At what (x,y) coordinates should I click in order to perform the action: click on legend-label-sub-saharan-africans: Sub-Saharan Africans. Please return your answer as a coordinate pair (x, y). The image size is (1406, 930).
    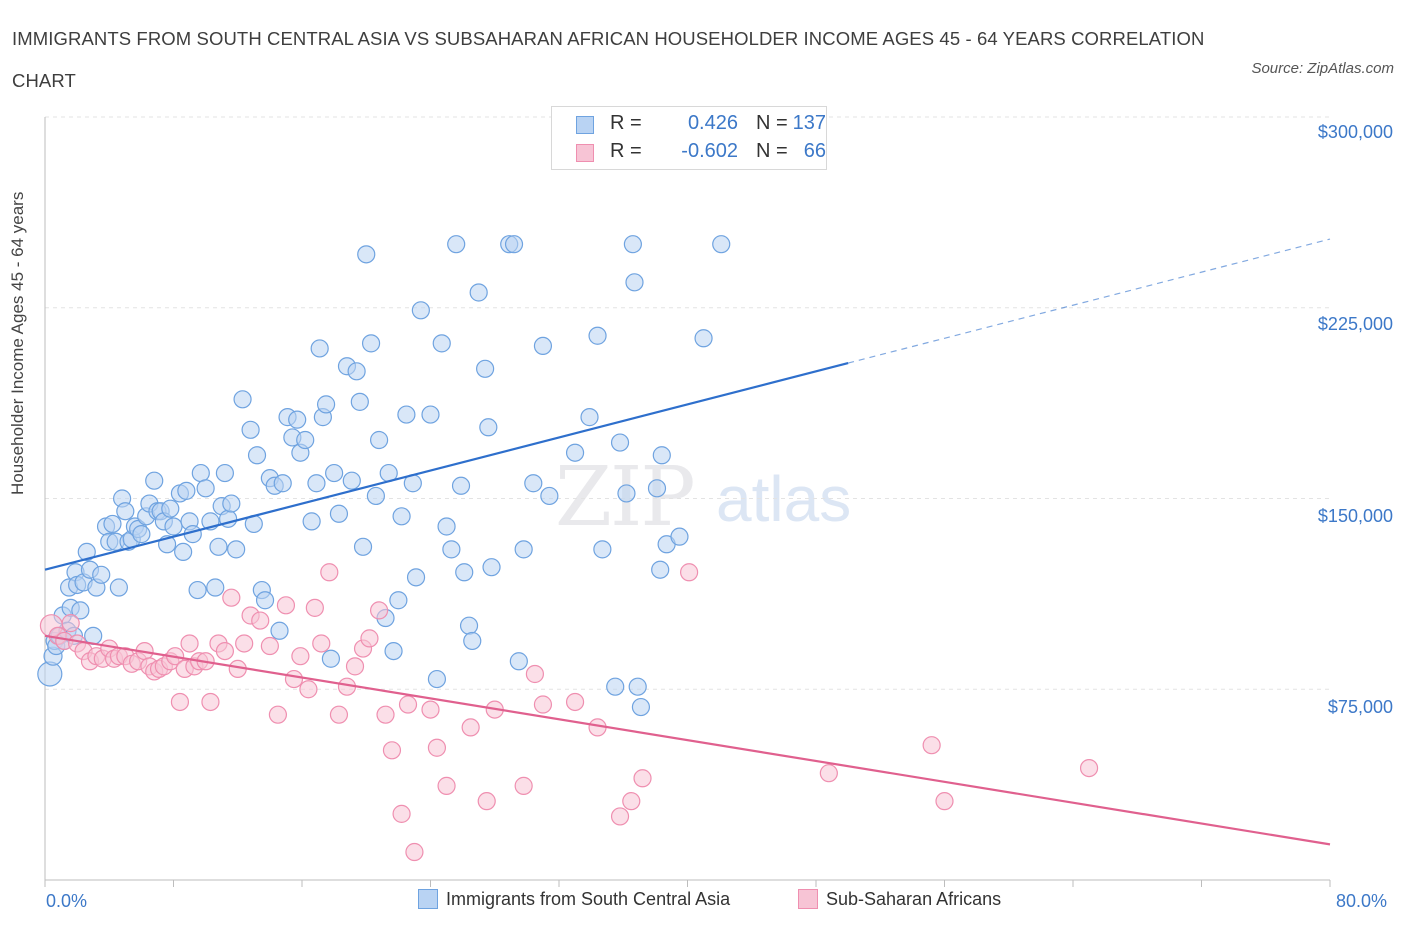
    Looking at the image, I should click on (914, 899).